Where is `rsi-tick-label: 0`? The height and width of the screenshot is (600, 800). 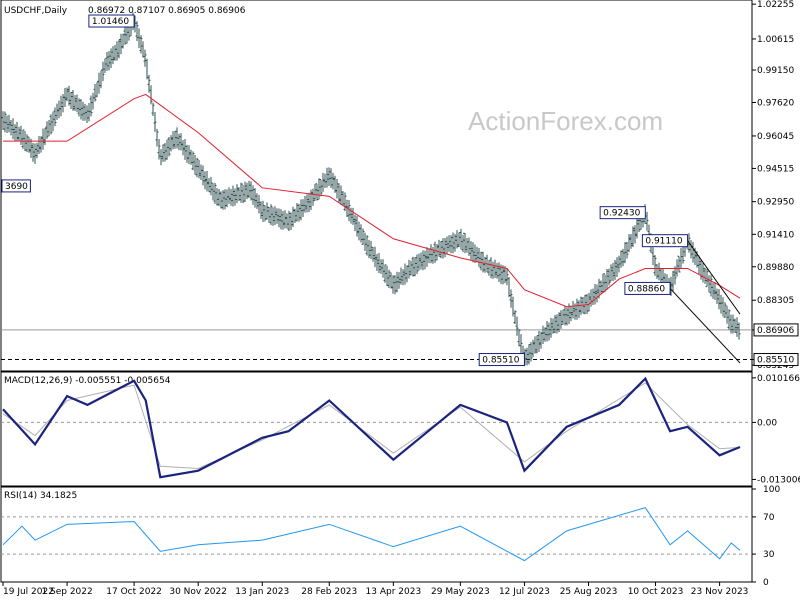 rsi-tick-label: 0 is located at coordinates (766, 583).